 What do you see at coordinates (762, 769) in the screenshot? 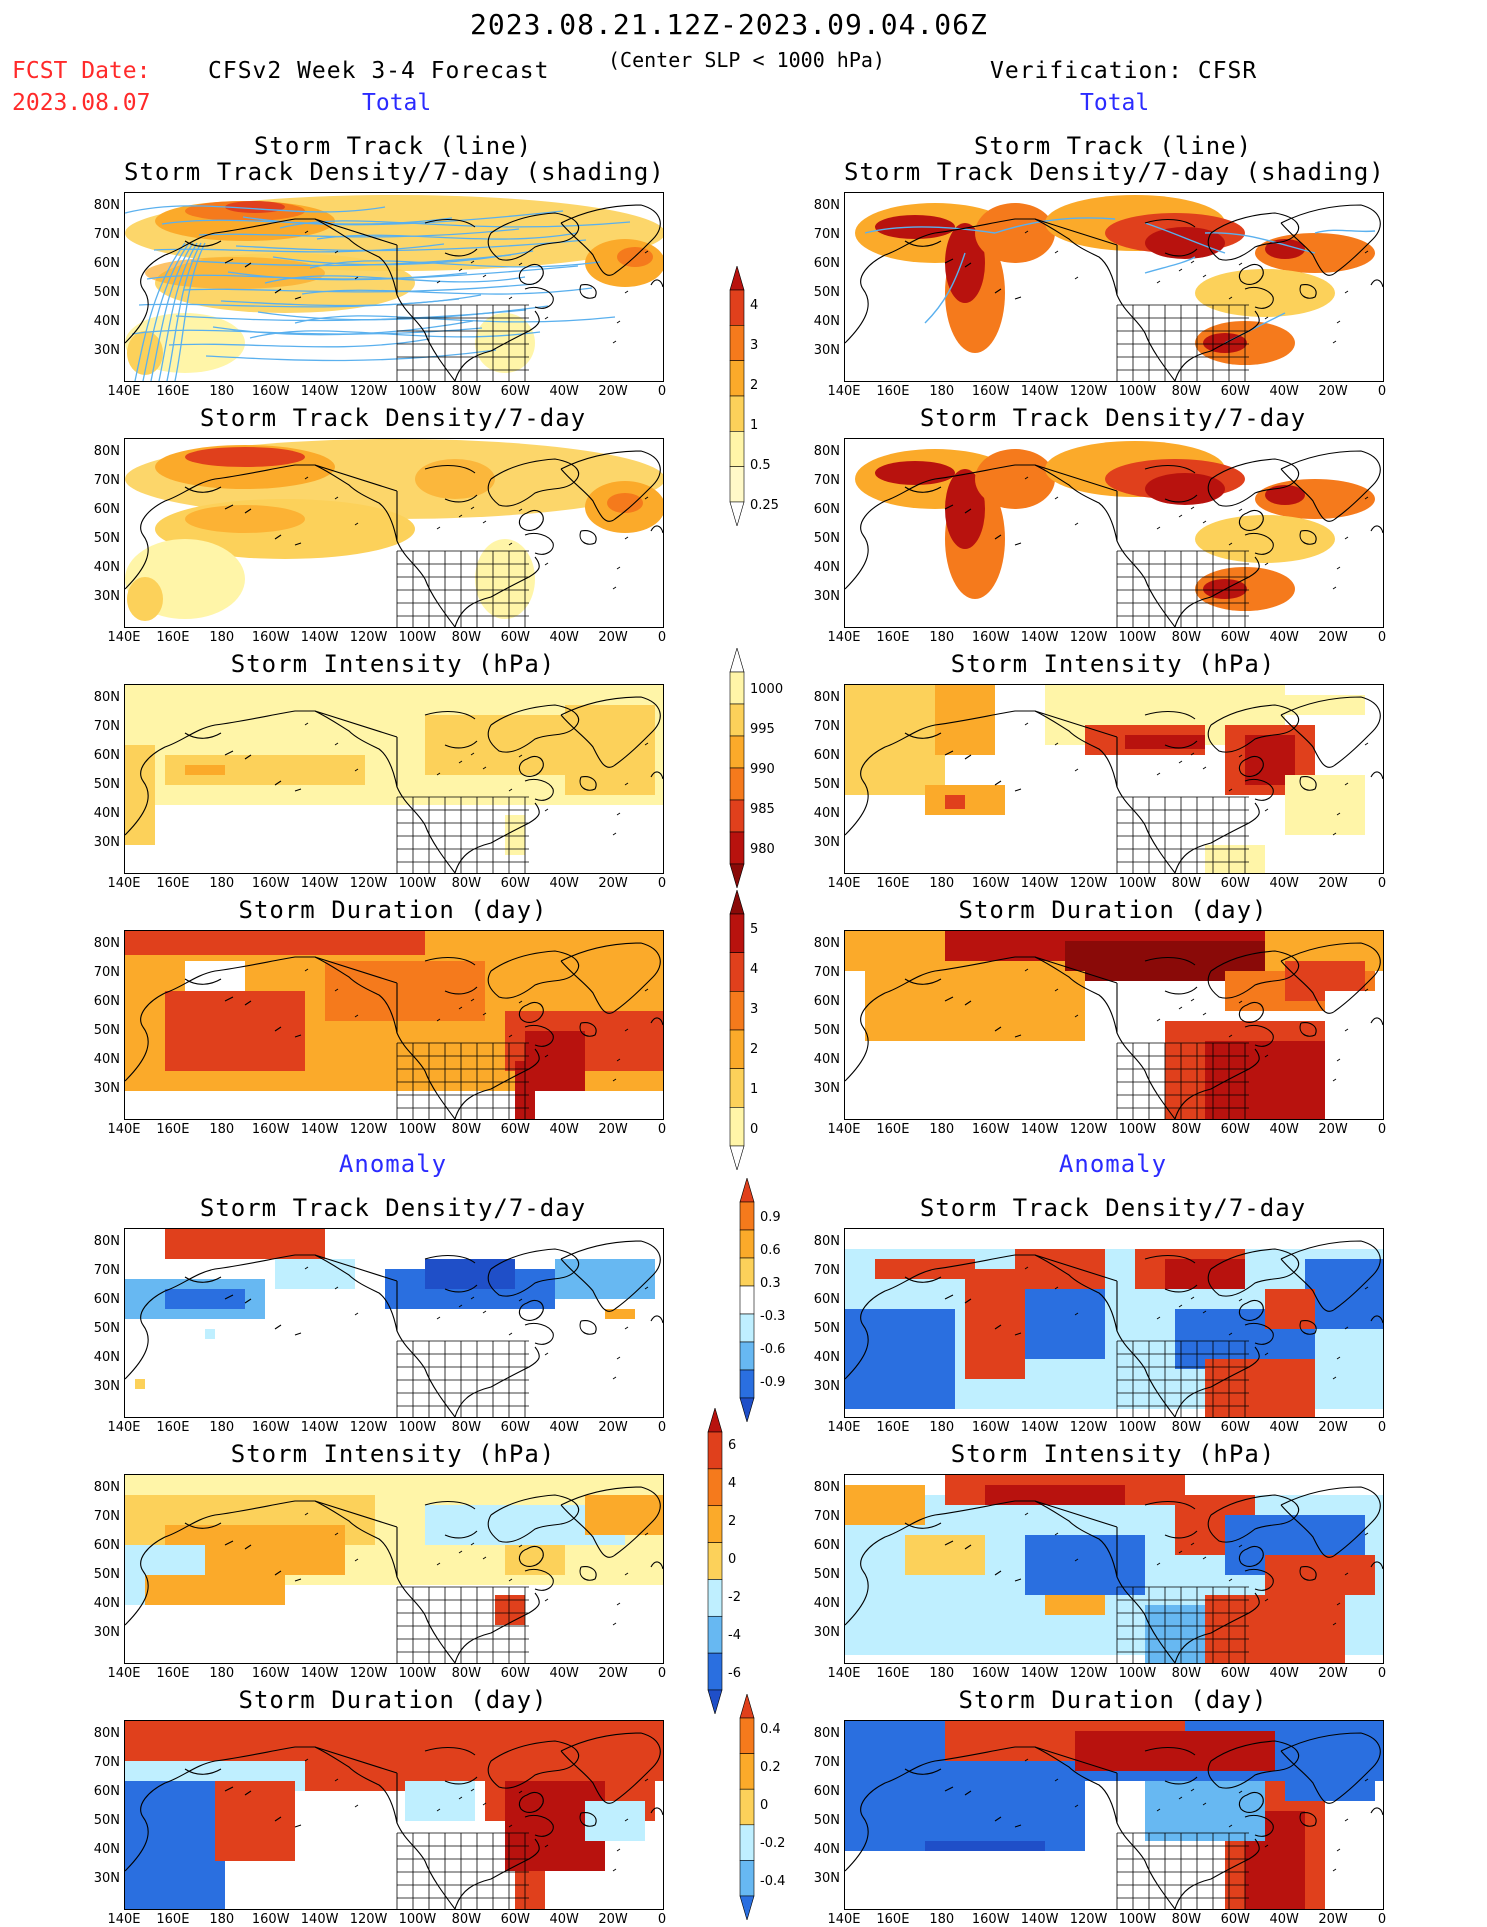
I see `colorbar-tick-label: 990` at bounding box center [762, 769].